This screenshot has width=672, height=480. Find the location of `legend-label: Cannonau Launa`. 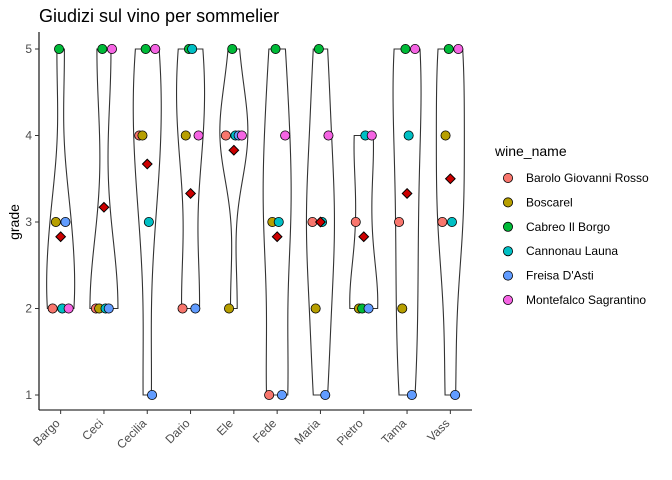

legend-label: Cannonau Launa is located at coordinates (572, 251).